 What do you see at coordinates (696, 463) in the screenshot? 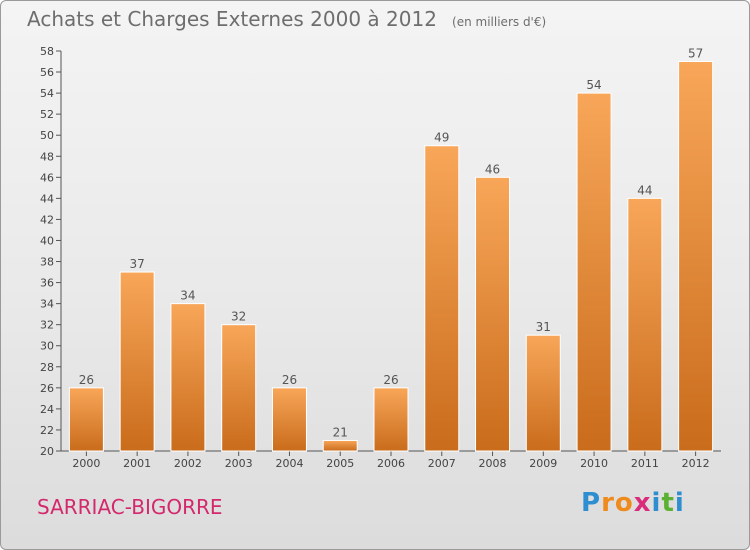
I see `x-tick-label: 2012` at bounding box center [696, 463].